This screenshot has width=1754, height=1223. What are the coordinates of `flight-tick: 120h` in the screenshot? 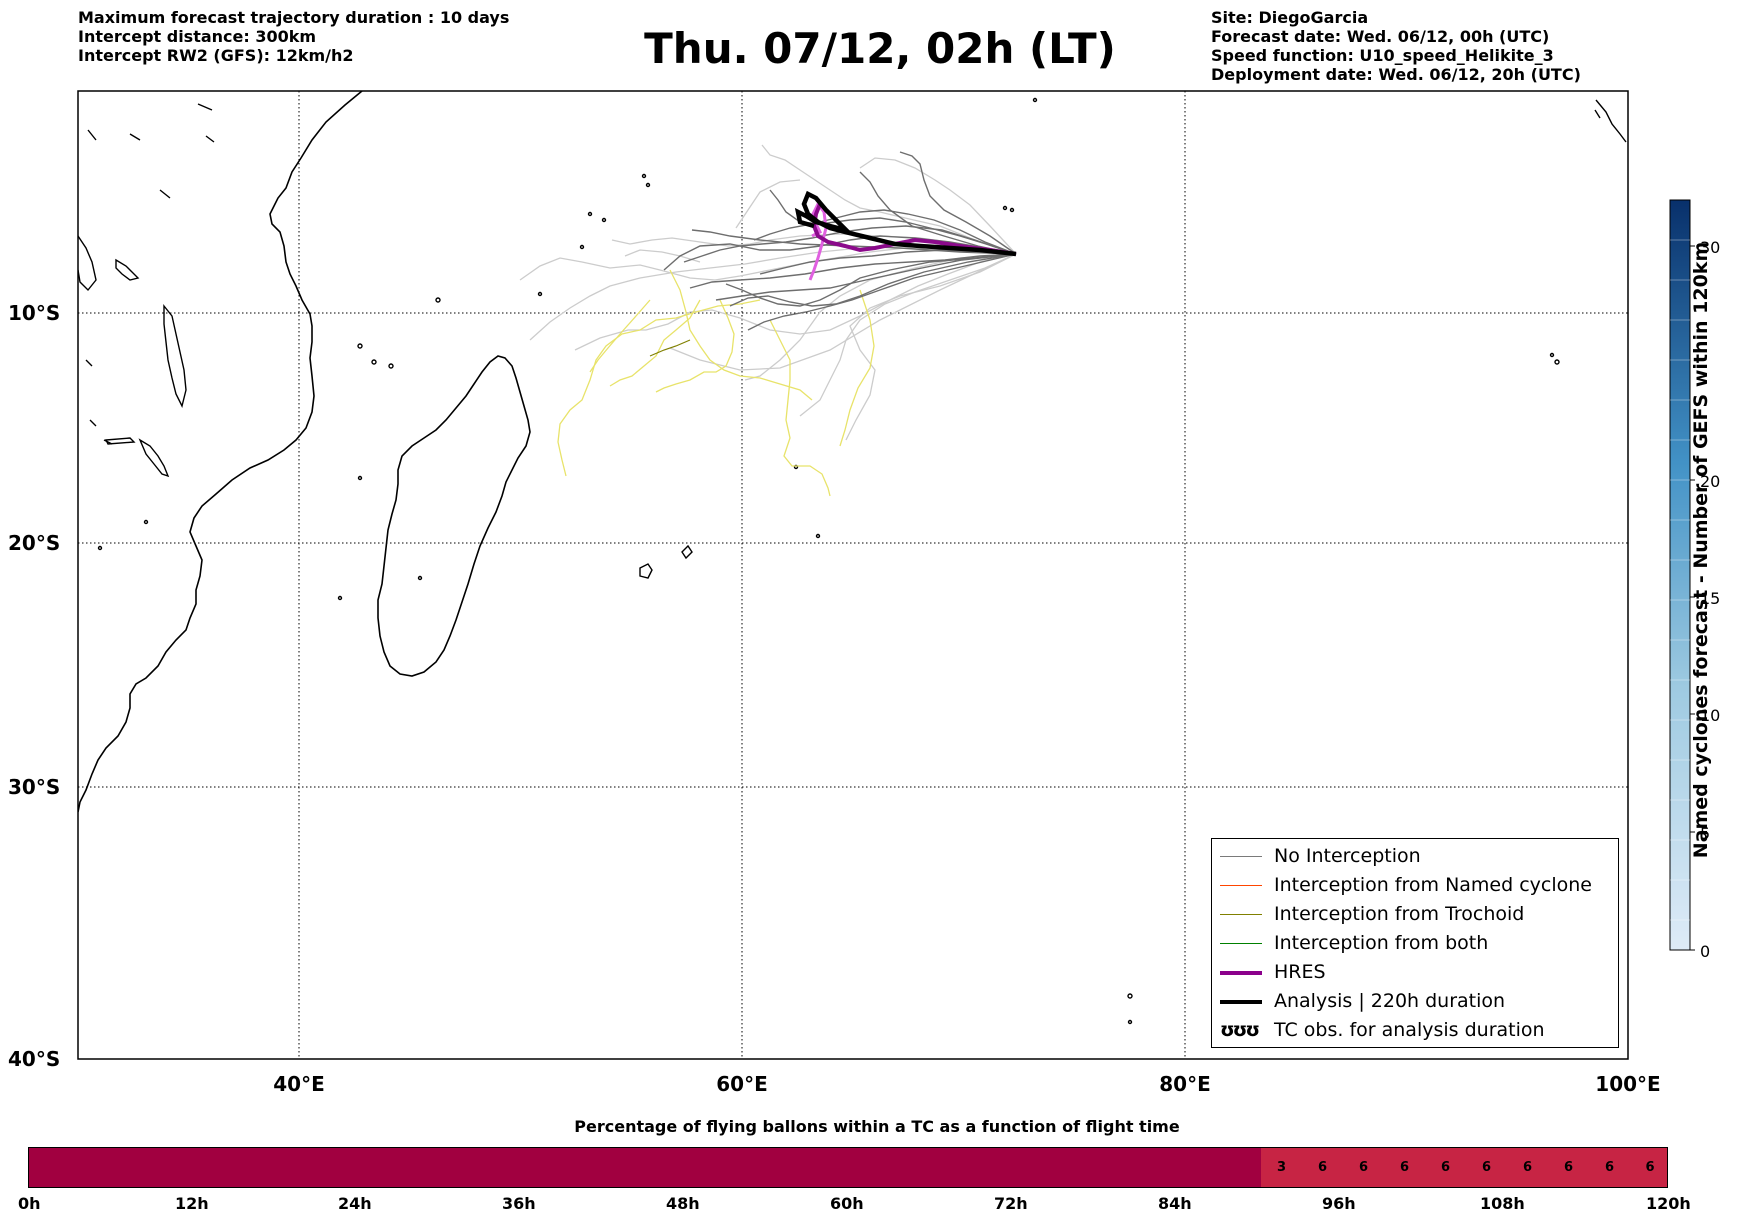 It's located at (1668, 1203).